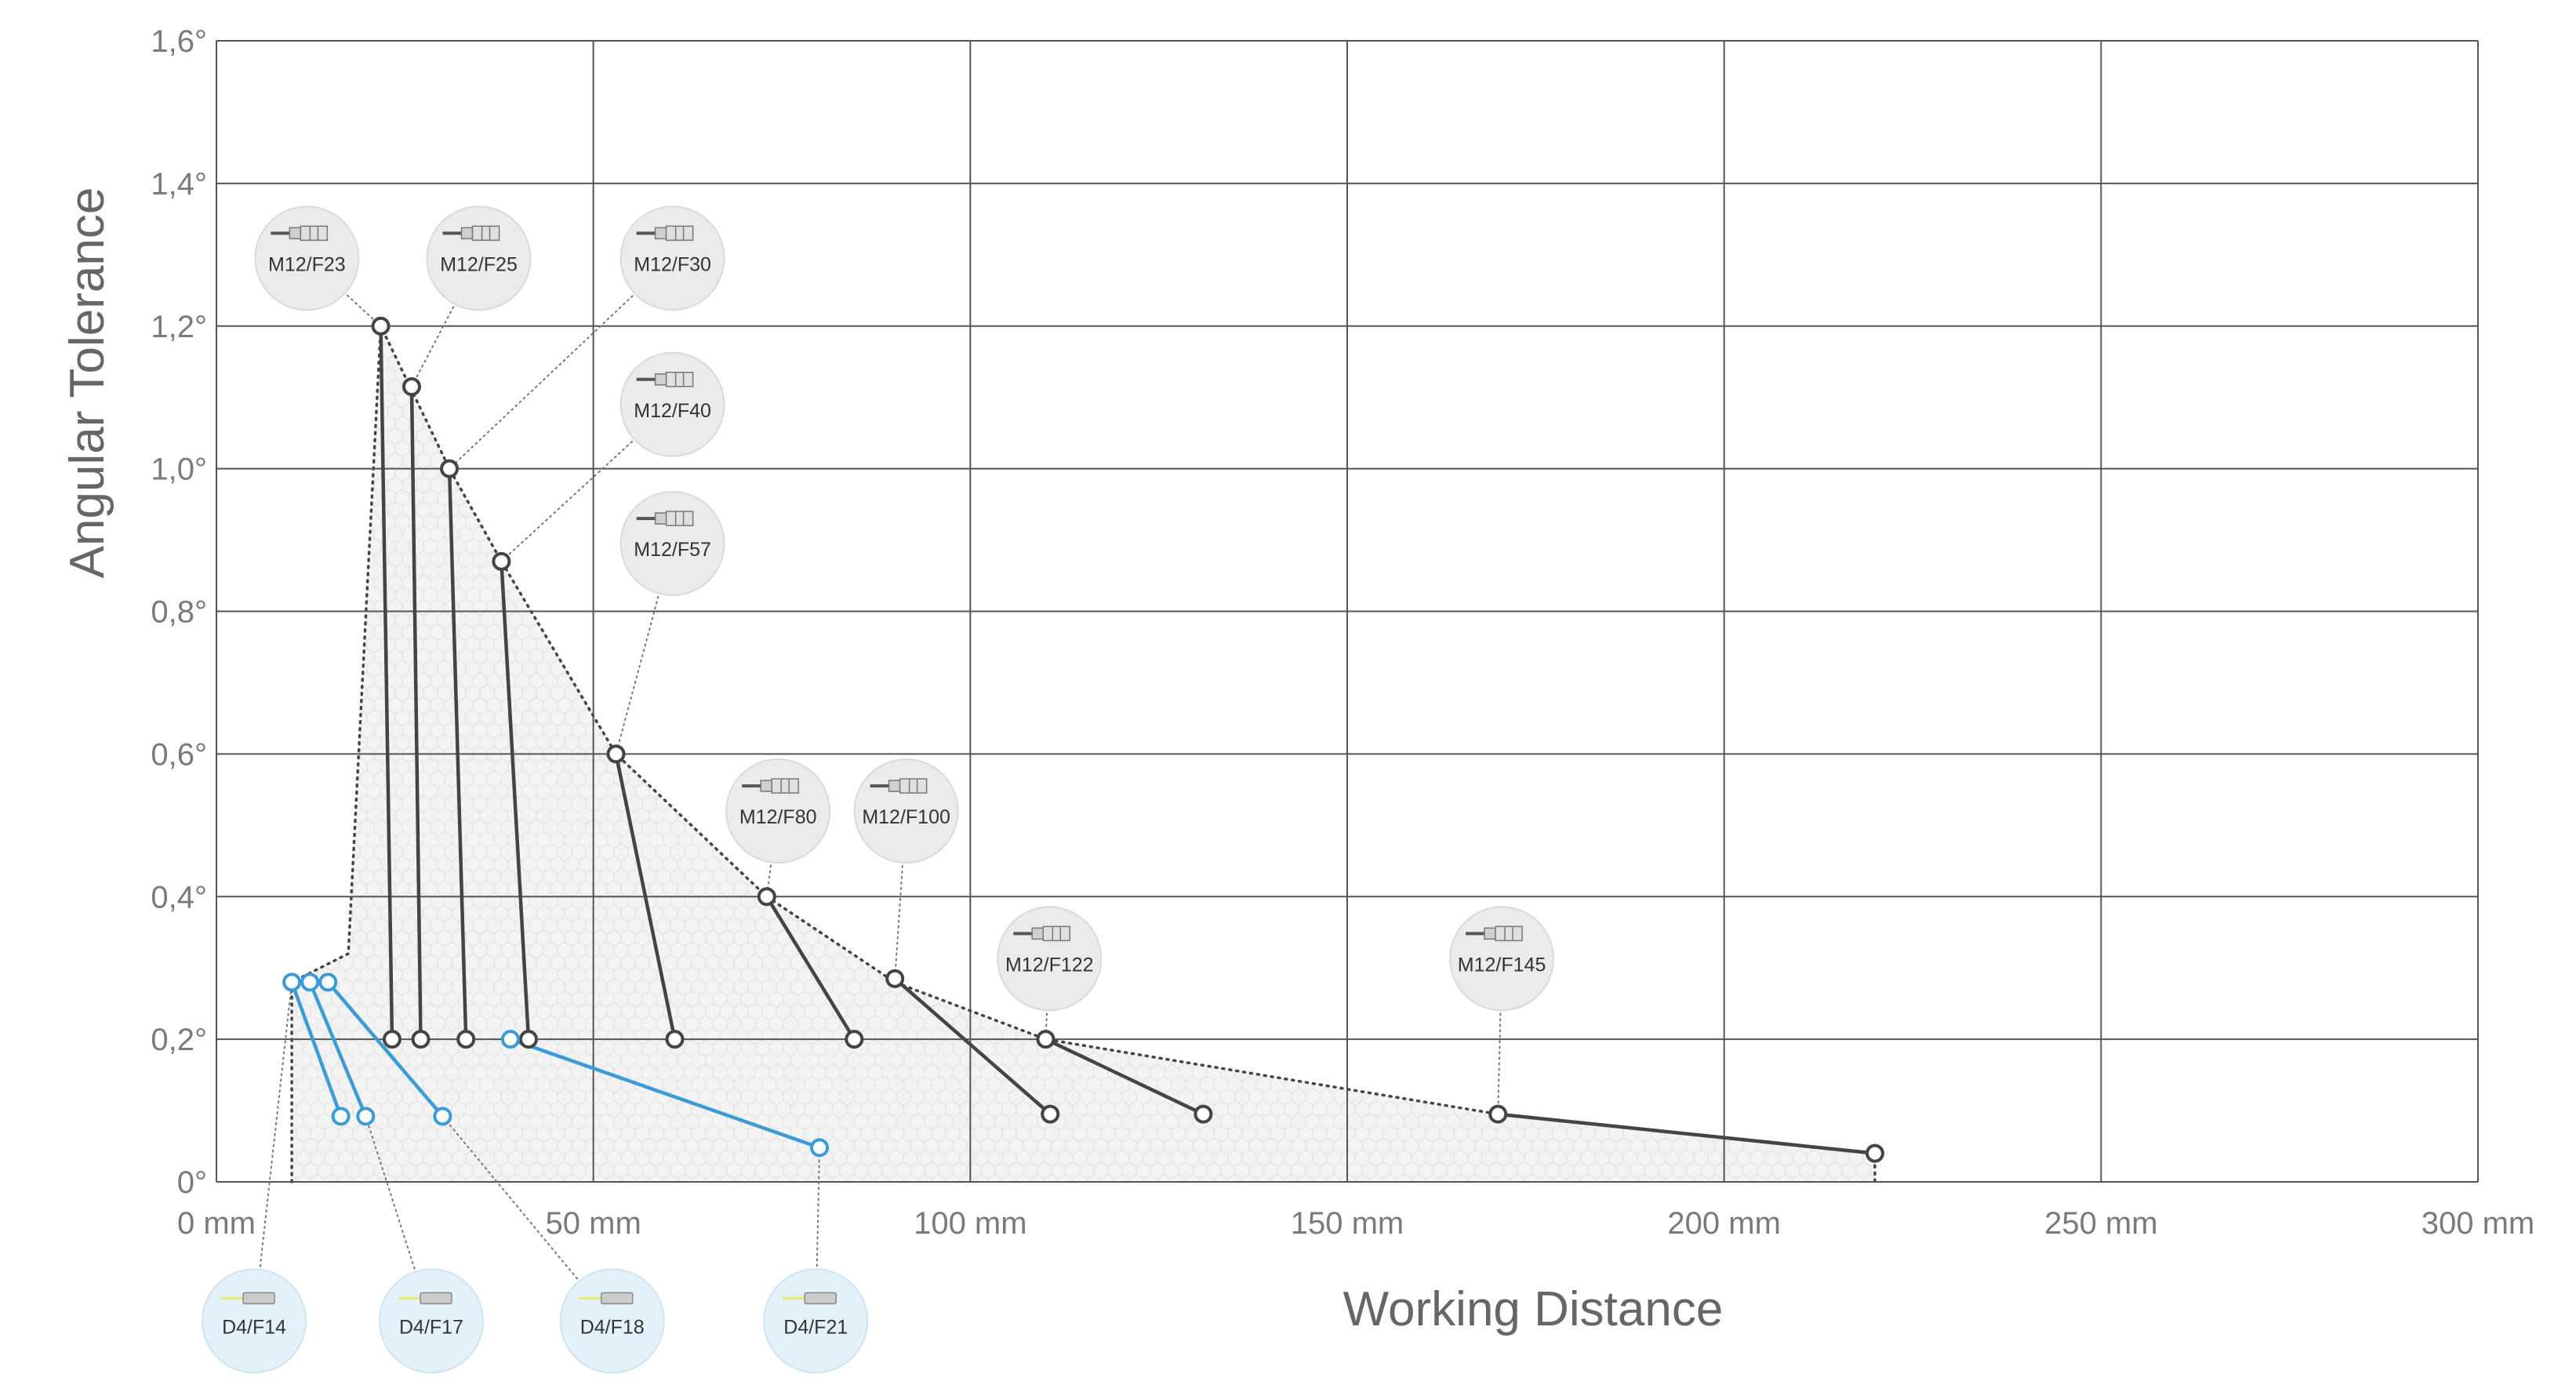 Image resolution: width=2576 pixels, height=1385 pixels. Describe the element at coordinates (672, 544) in the screenshot. I see `badge-m12-f57: M12/F57` at that location.